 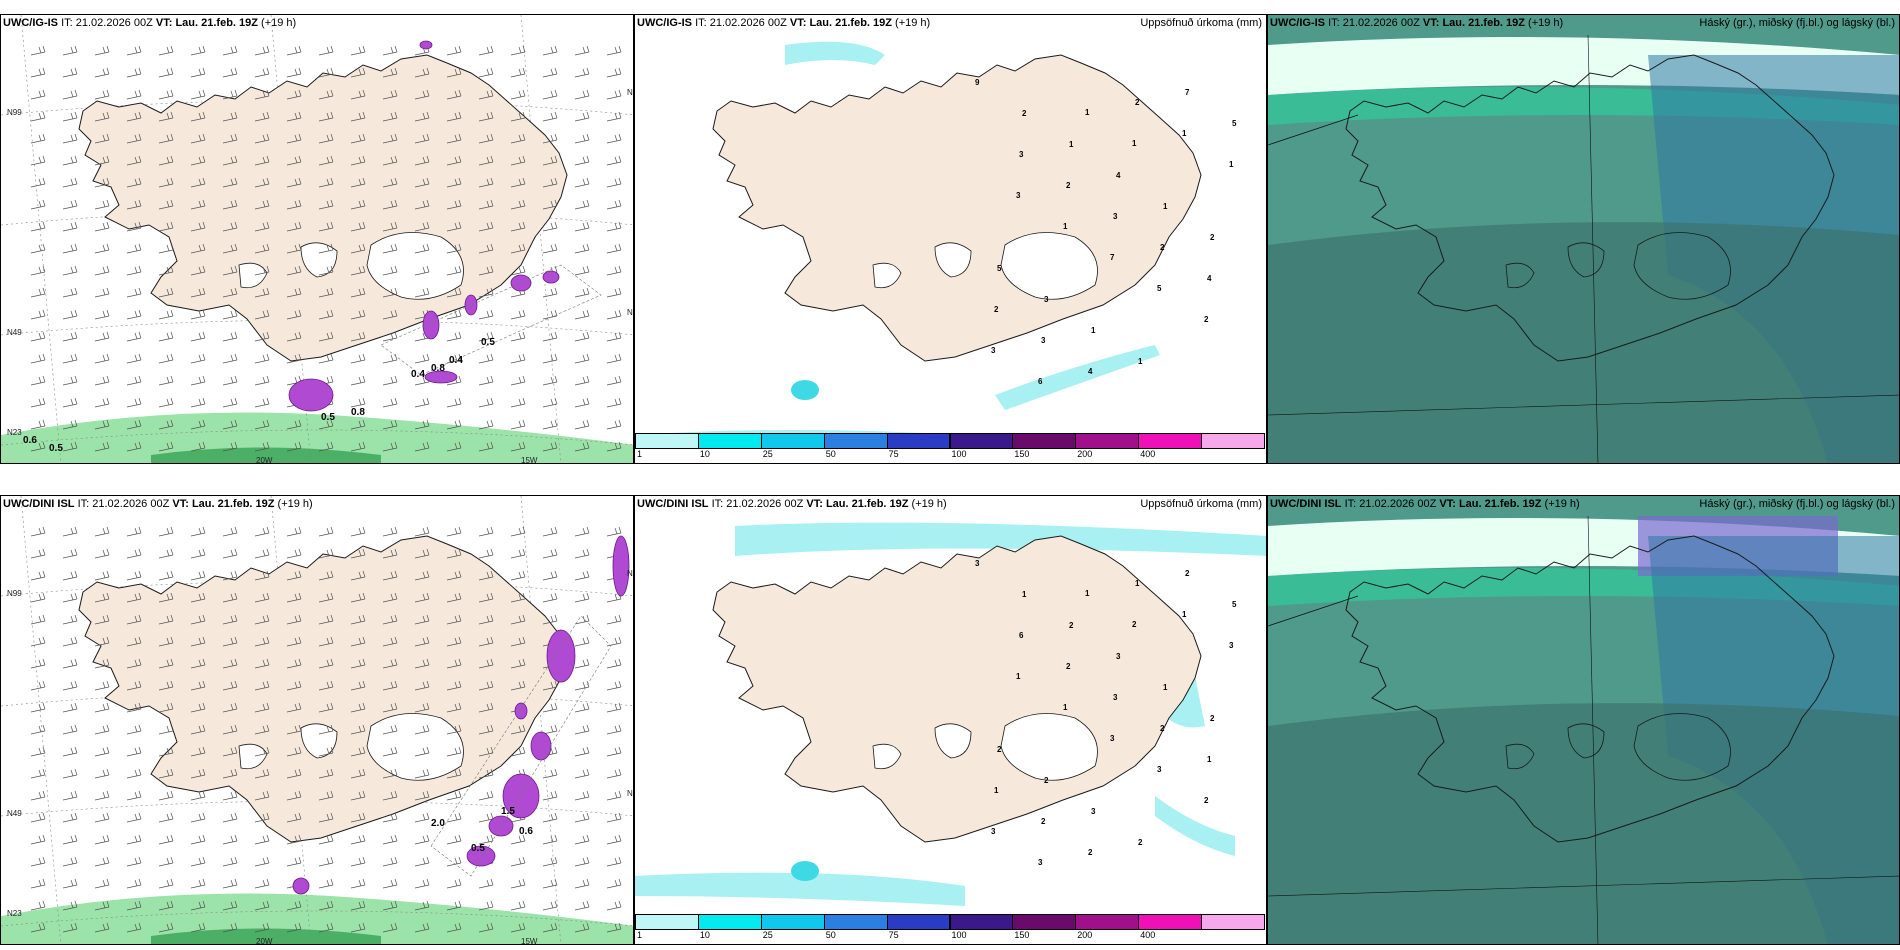 I want to click on colorbar-swatch, so click(x=918, y=922).